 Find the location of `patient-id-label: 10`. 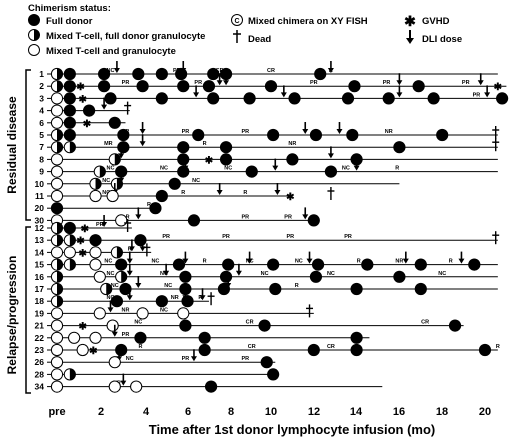

patient-id-label: 10 is located at coordinates (40, 184).